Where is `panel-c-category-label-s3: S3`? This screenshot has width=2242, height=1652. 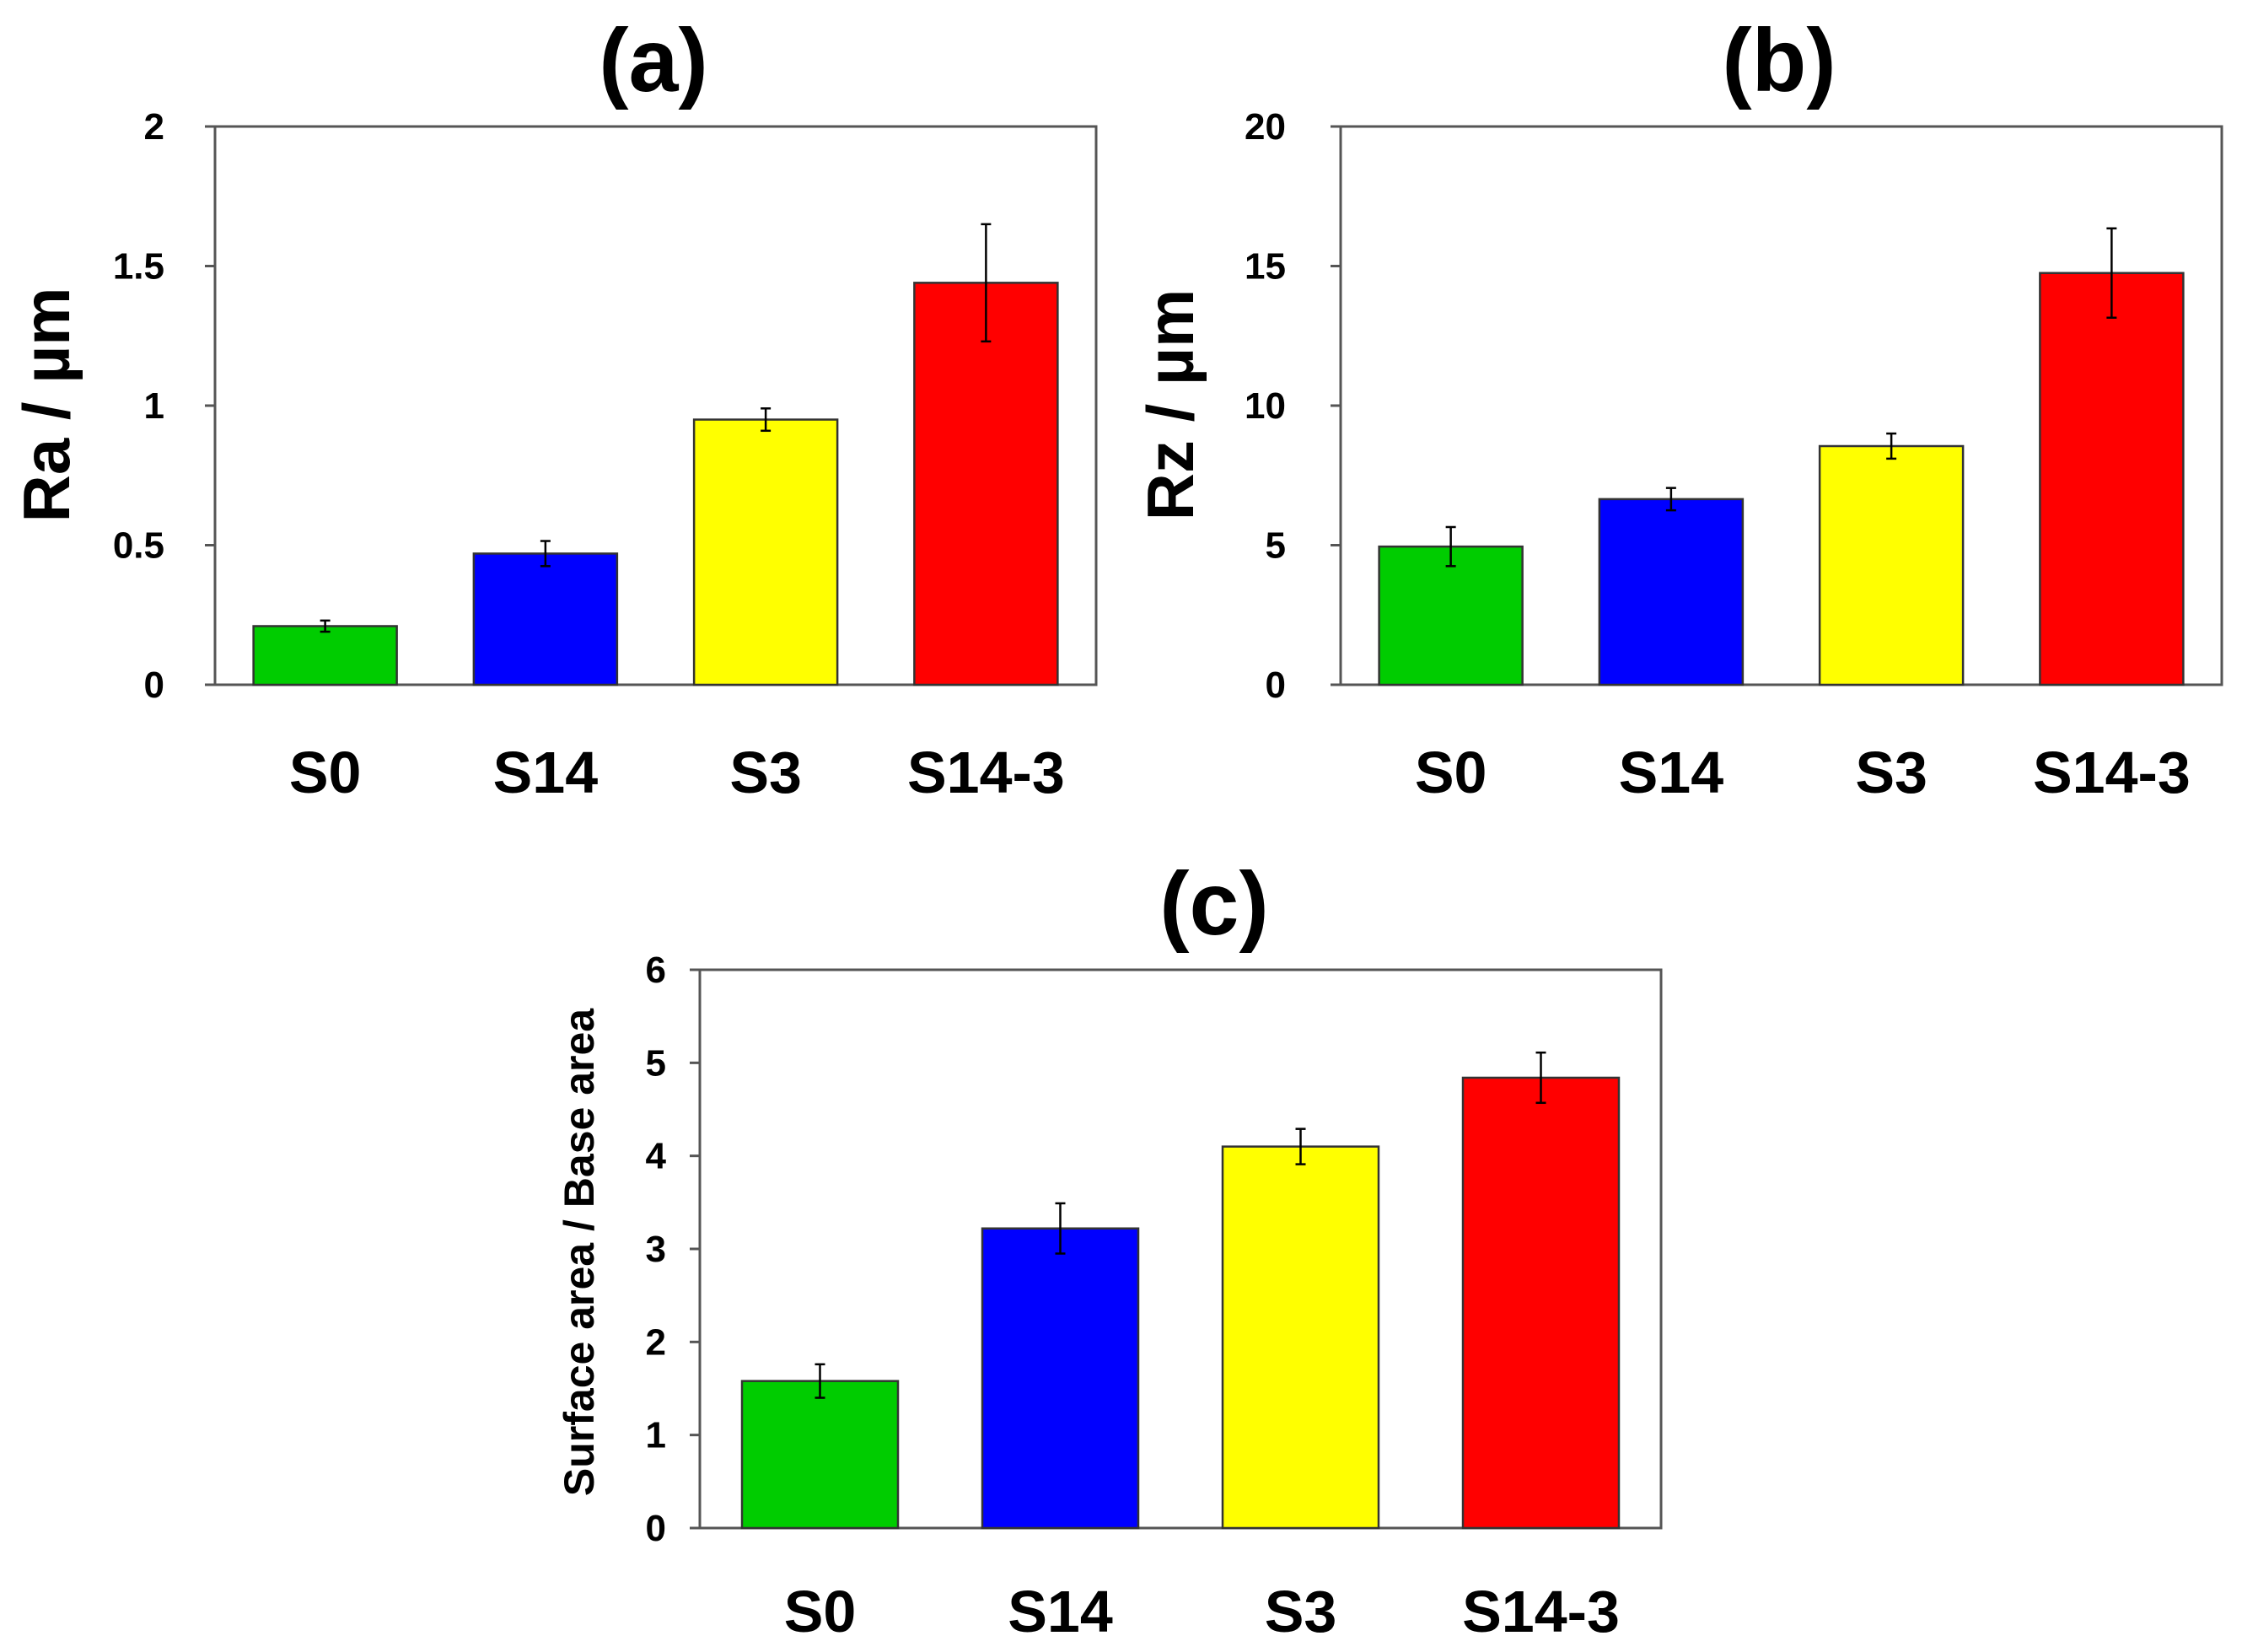 panel-c-category-label-s3: S3 is located at coordinates (1301, 1612).